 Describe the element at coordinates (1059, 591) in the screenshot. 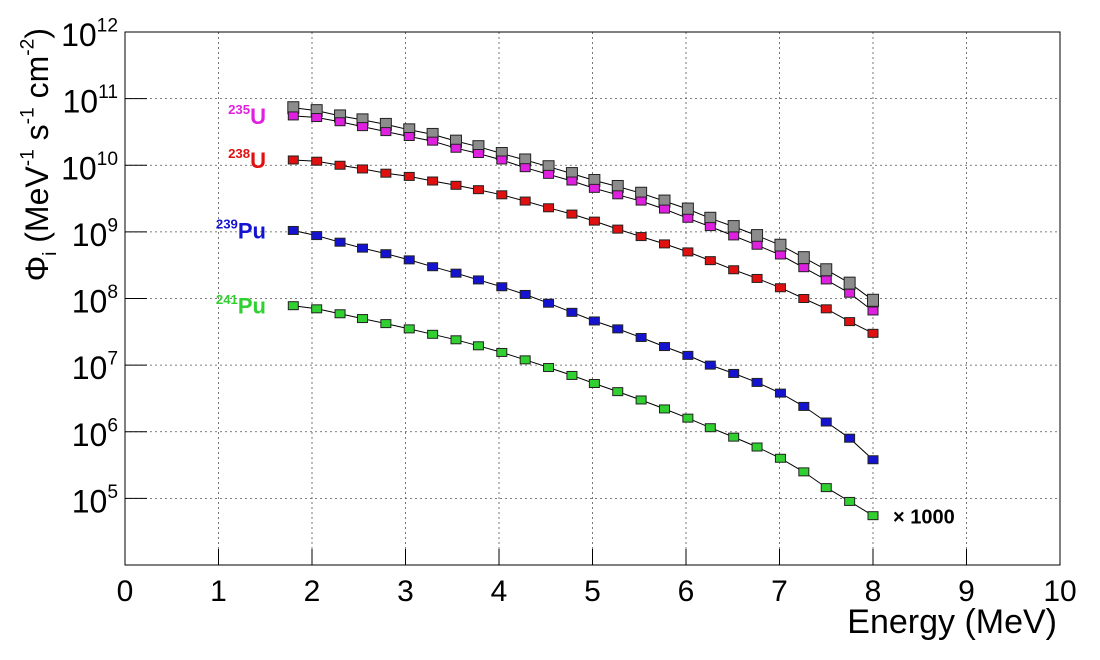

I see `x-tick-label: 10` at that location.